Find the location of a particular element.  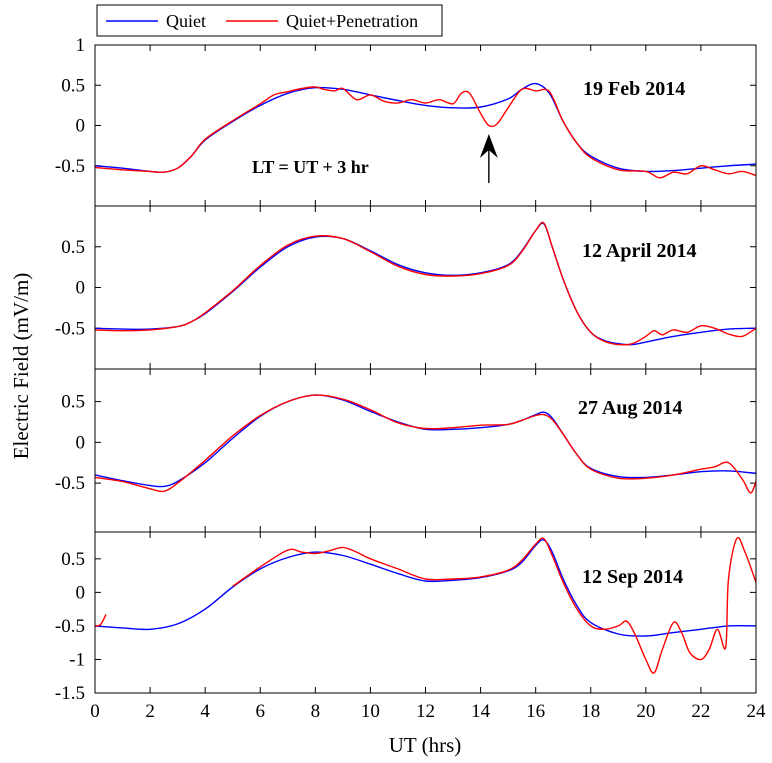

x-tick-label: 24 is located at coordinates (757, 711).